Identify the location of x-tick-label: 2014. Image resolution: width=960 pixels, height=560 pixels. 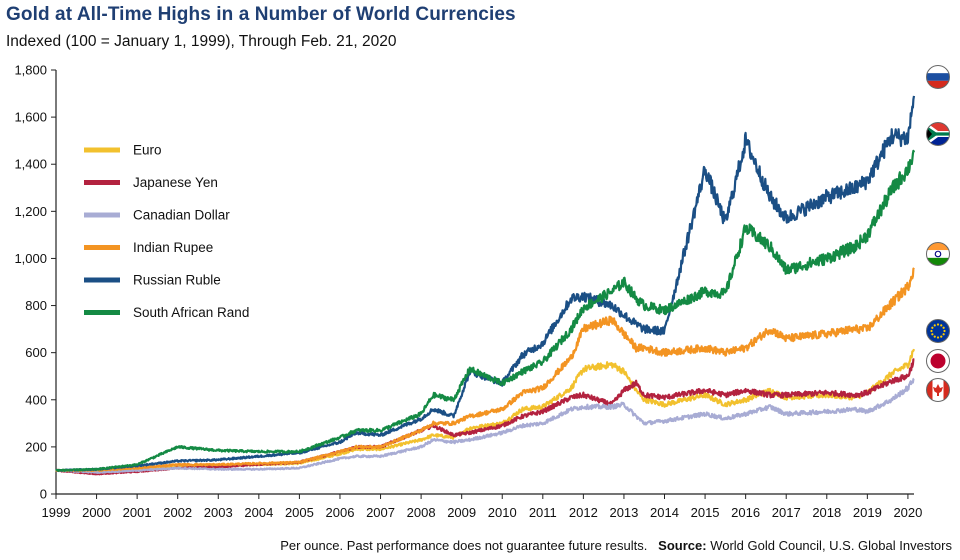
(664, 512).